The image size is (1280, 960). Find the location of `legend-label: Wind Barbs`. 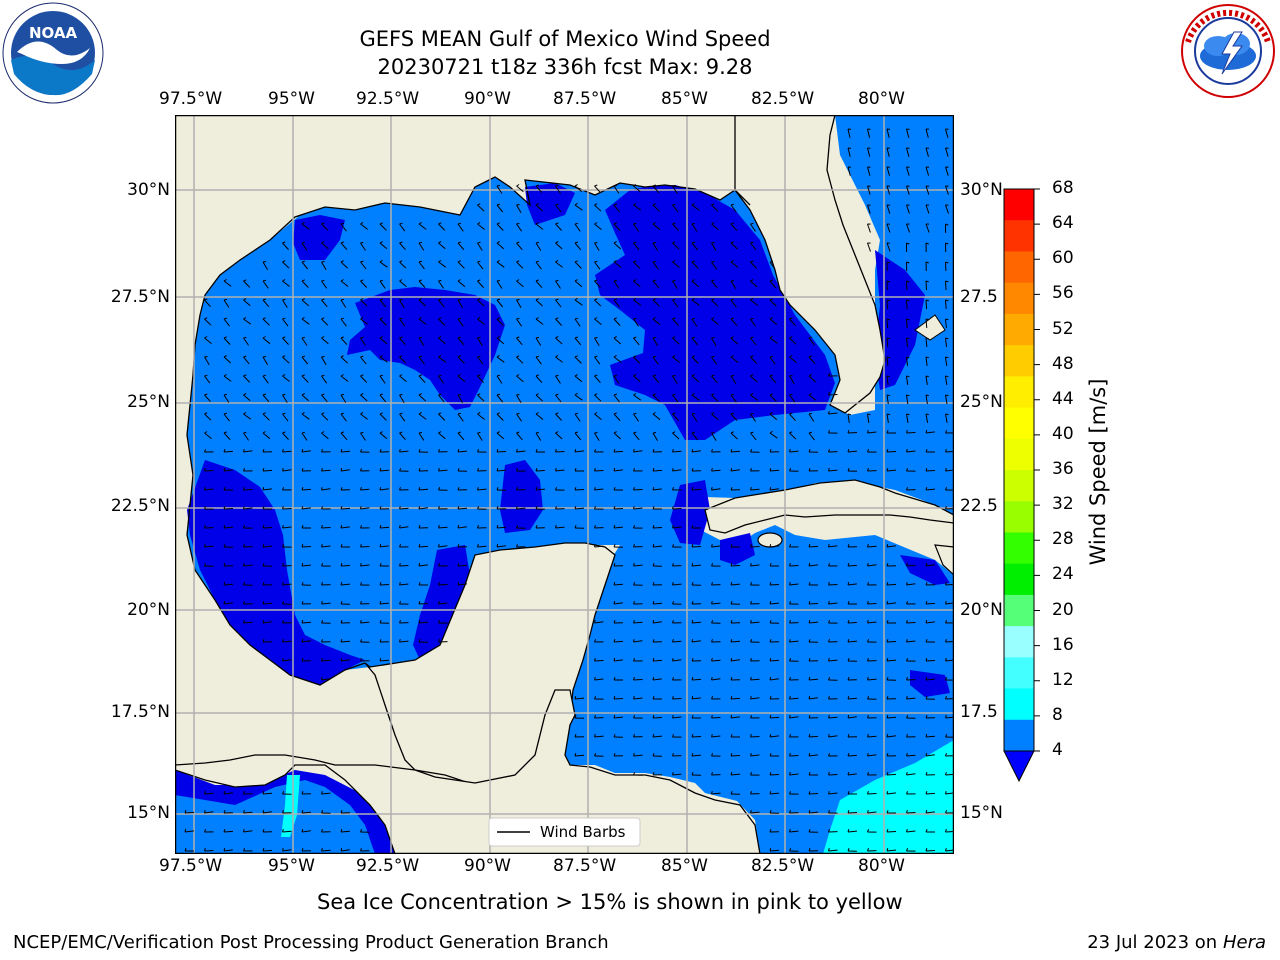

legend-label: Wind Barbs is located at coordinates (583, 832).